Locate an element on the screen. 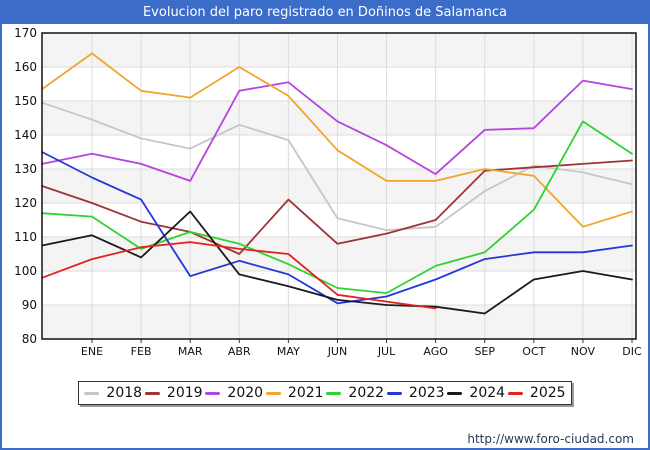 The image size is (650, 450). x-tick-label: JUN is located at coordinates (337, 351).